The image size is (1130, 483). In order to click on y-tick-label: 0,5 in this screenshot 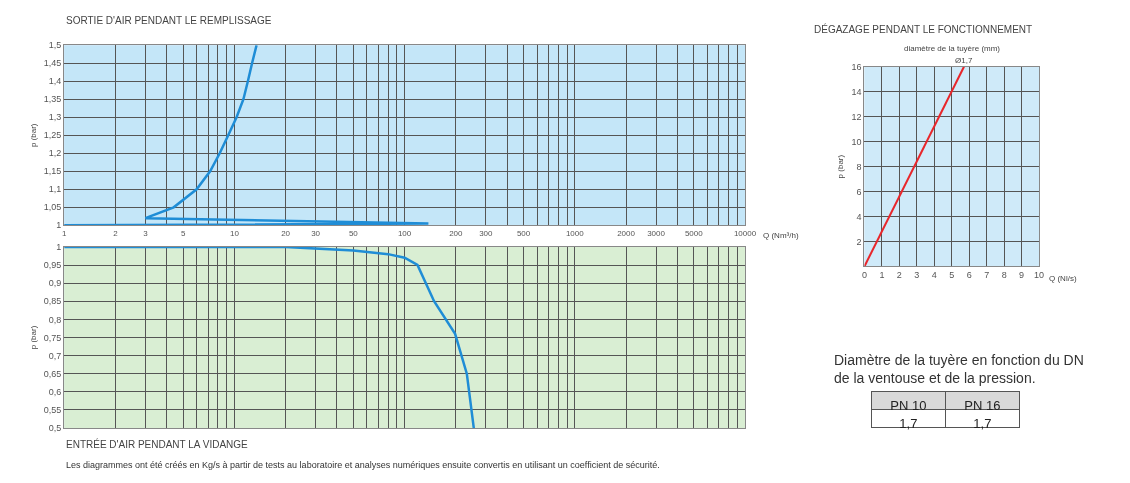, I will do `click(55, 428)`.